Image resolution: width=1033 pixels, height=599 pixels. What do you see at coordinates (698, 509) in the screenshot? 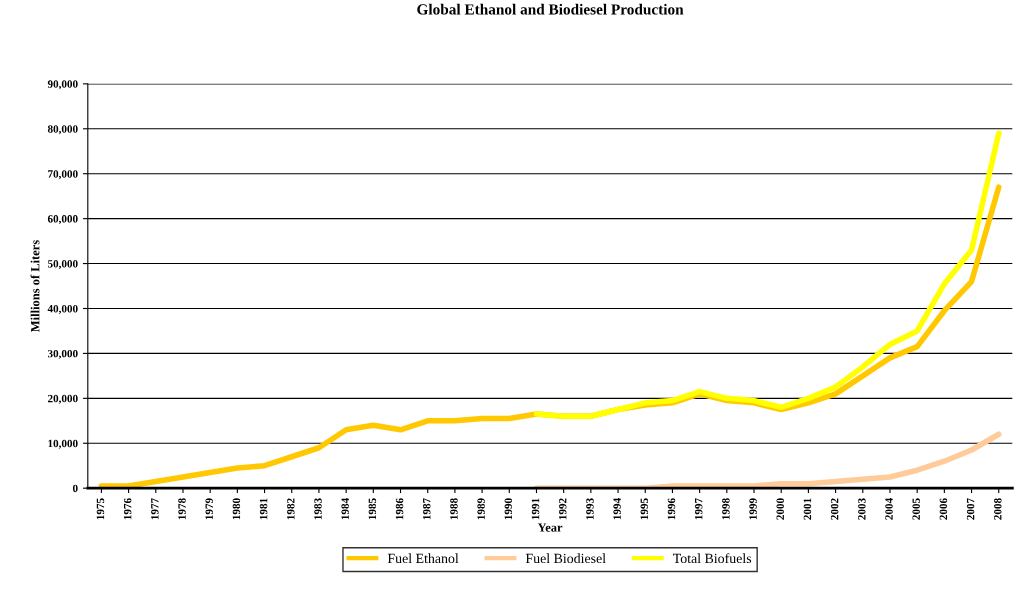
I see `x-tick-label: 1997` at bounding box center [698, 509].